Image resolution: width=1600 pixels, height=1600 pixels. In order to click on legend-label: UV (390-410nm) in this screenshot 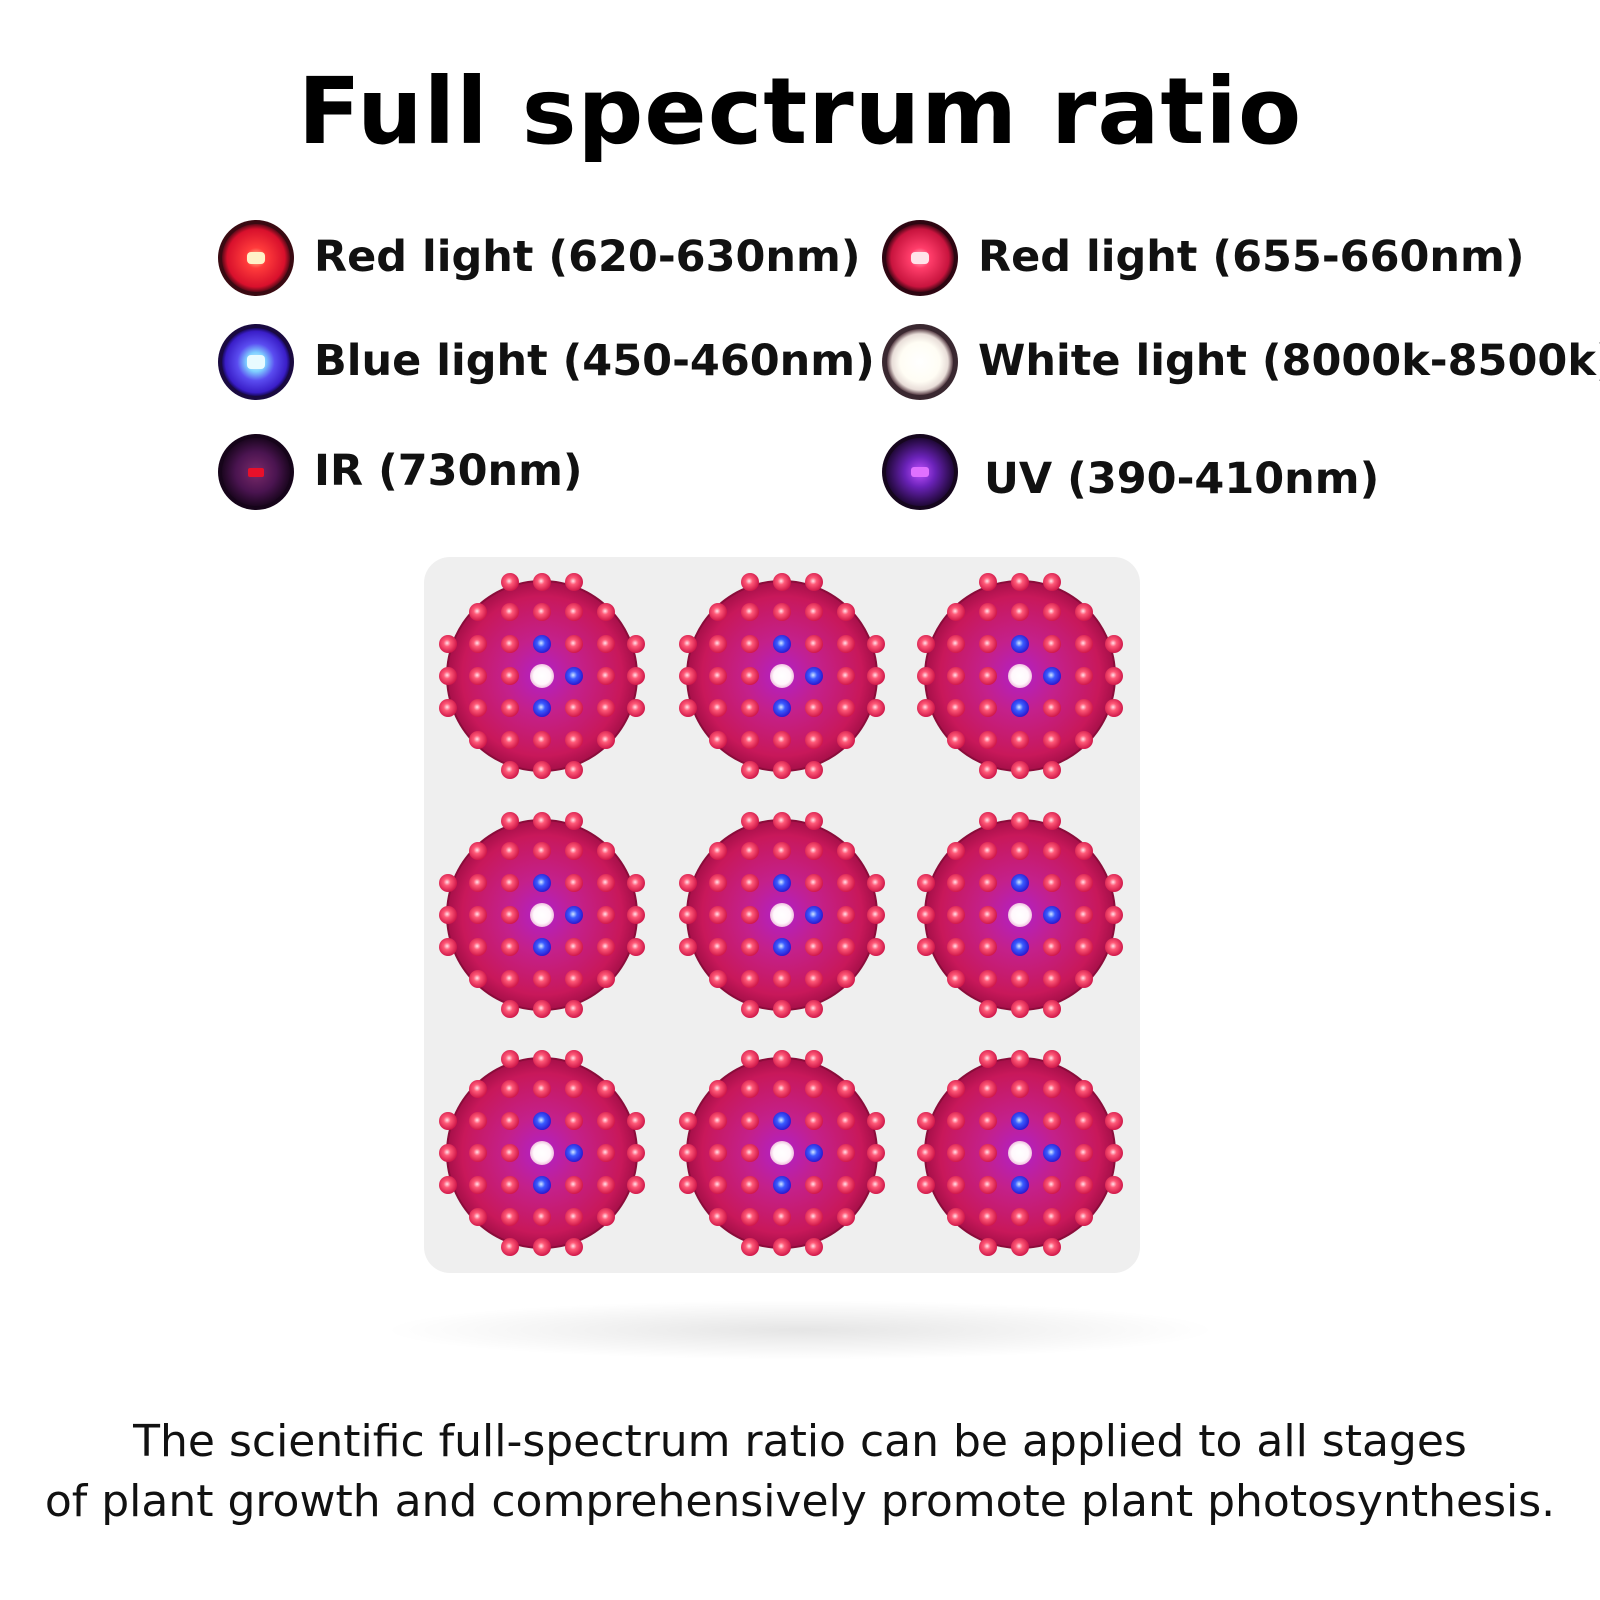, I will do `click(1182, 479)`.